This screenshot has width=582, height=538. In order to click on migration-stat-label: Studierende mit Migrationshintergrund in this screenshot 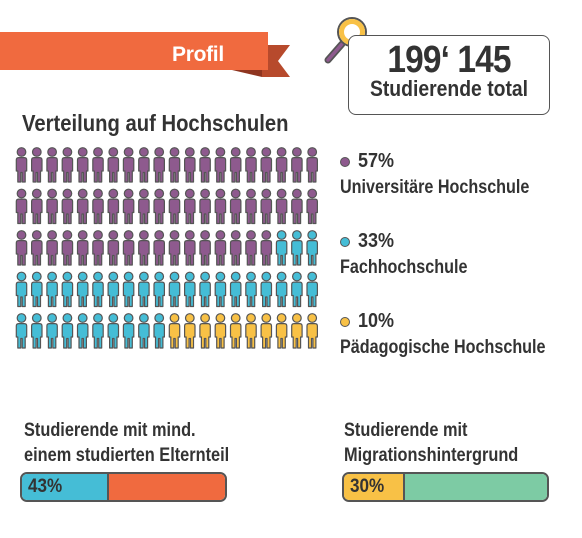, I will do `click(431, 443)`.